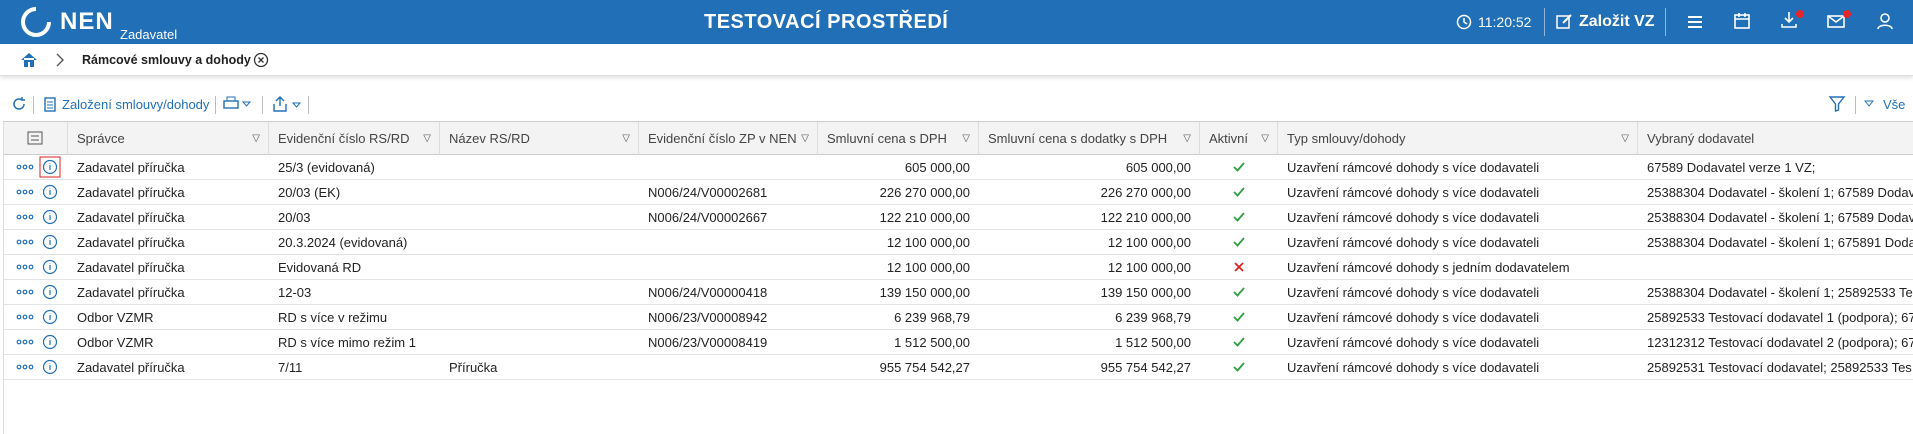 The image size is (1913, 434). I want to click on cell: Evidovaná RD, so click(354, 267).